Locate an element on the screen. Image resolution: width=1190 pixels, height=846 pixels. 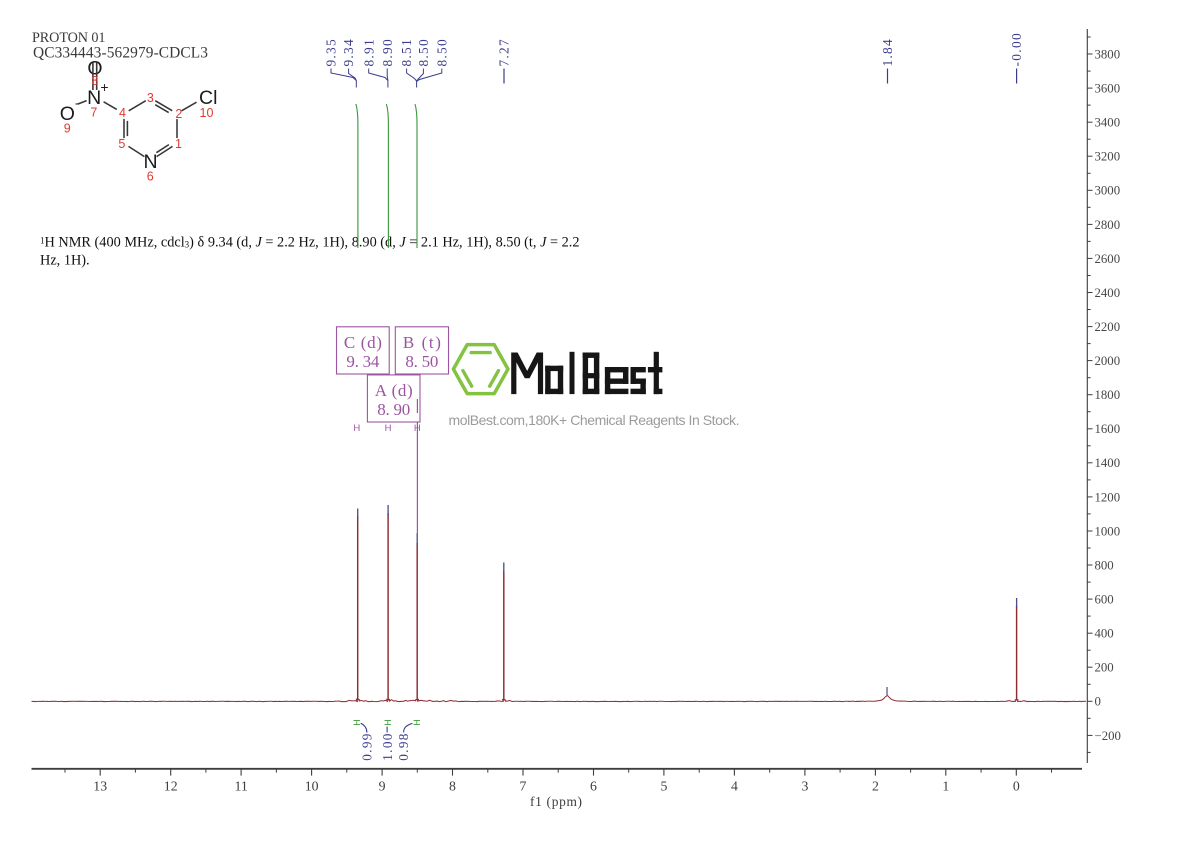
svg-text: 8.51 is located at coordinates (406, 53).